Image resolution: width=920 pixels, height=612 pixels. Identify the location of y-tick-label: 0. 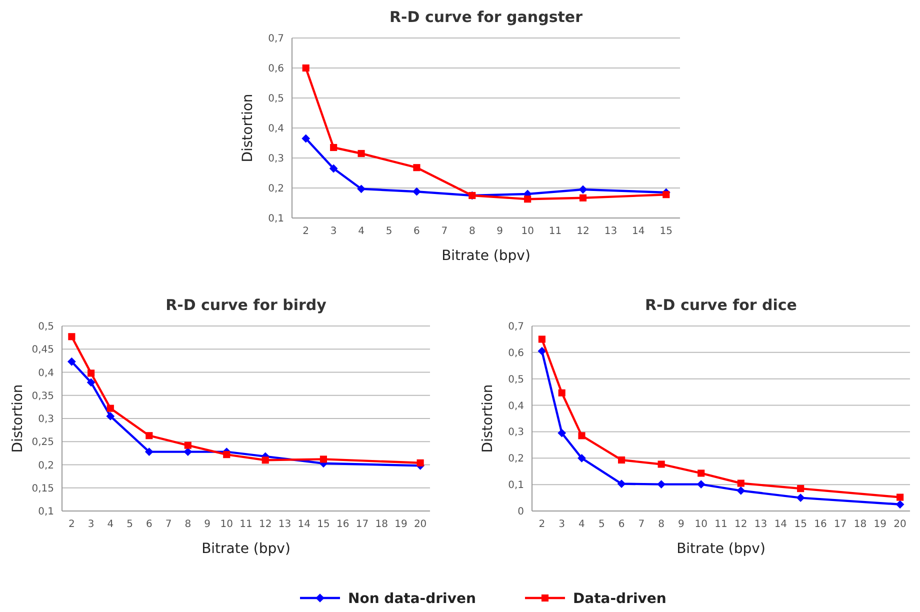
(521, 512).